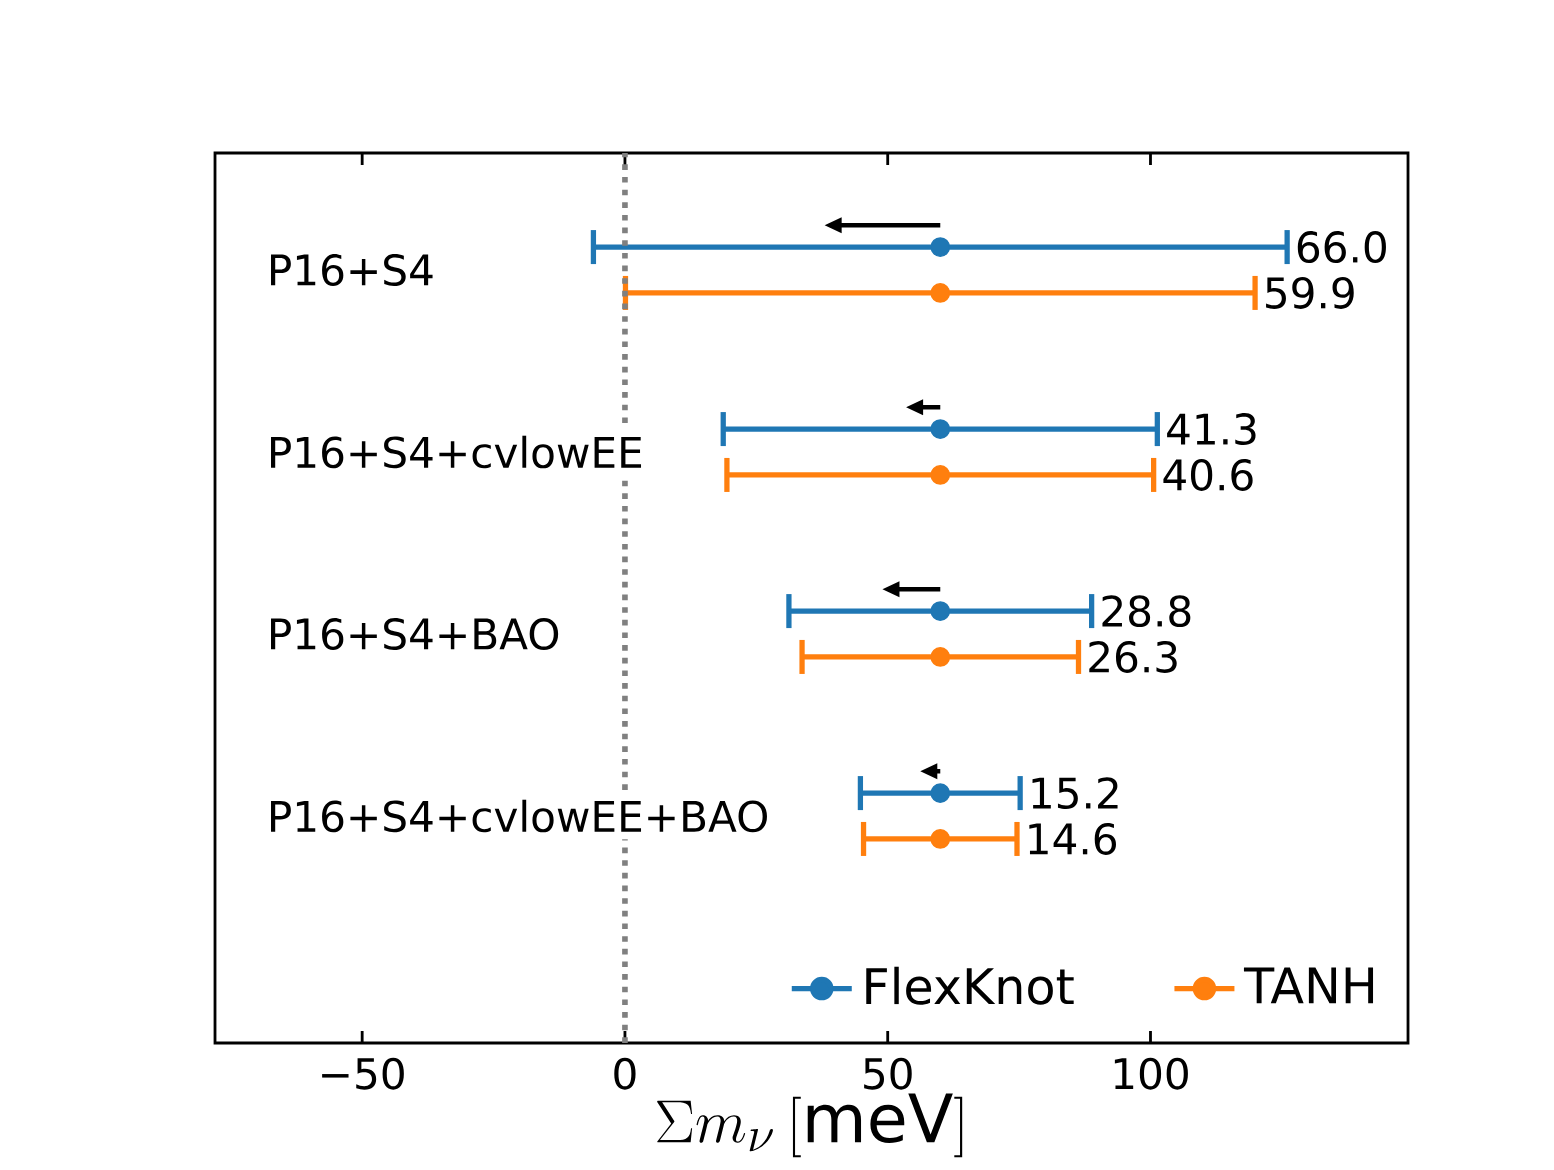 The height and width of the screenshot is (1170, 1554). Describe the element at coordinates (1075, 793) in the screenshot. I see `annotation: 15.2` at that location.